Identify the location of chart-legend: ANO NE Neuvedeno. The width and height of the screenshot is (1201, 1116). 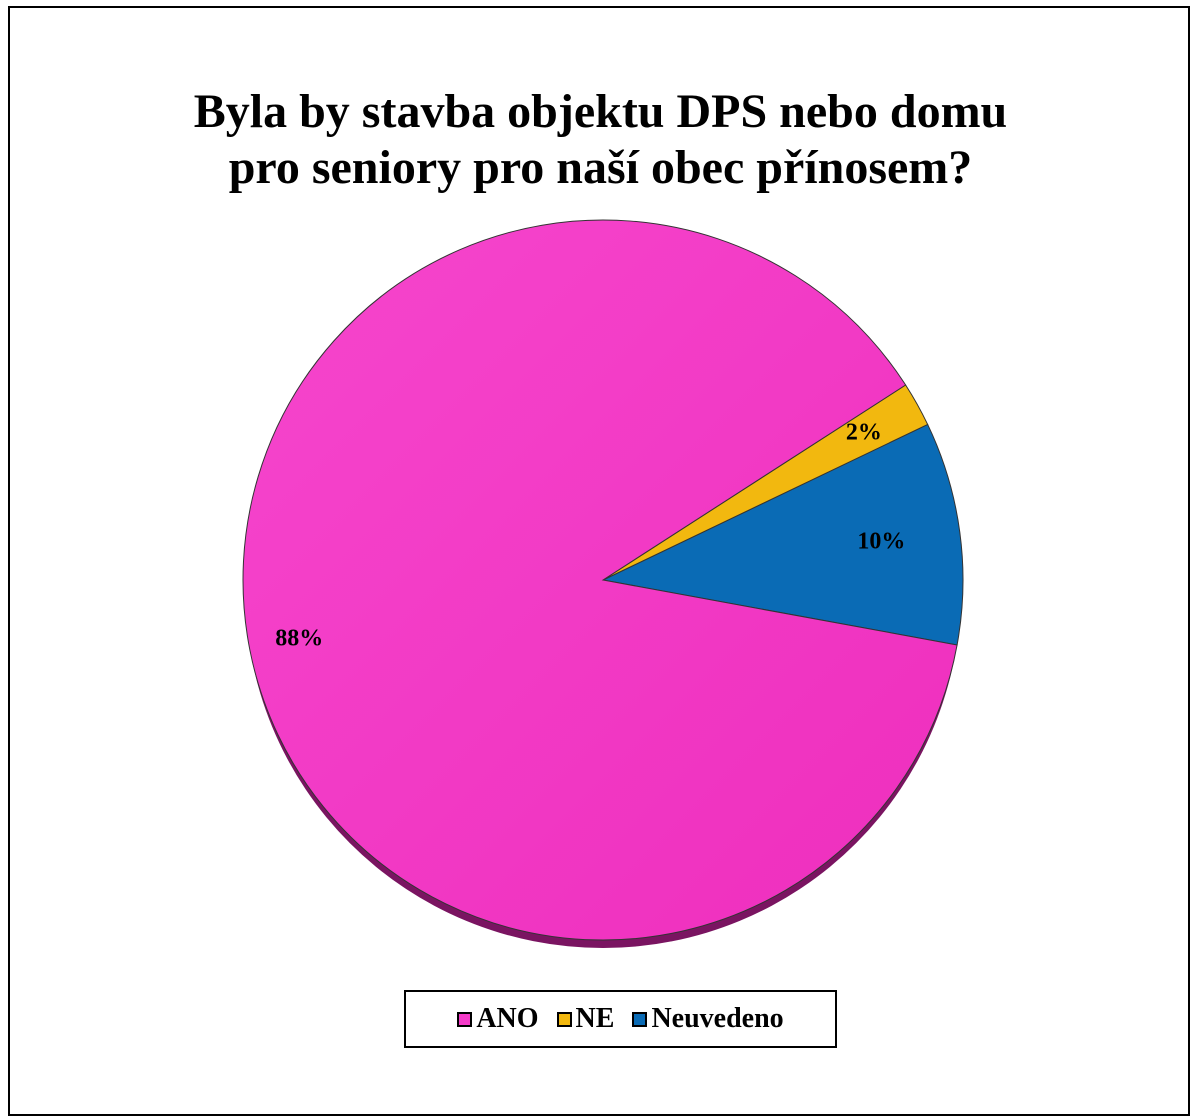
(620, 1019).